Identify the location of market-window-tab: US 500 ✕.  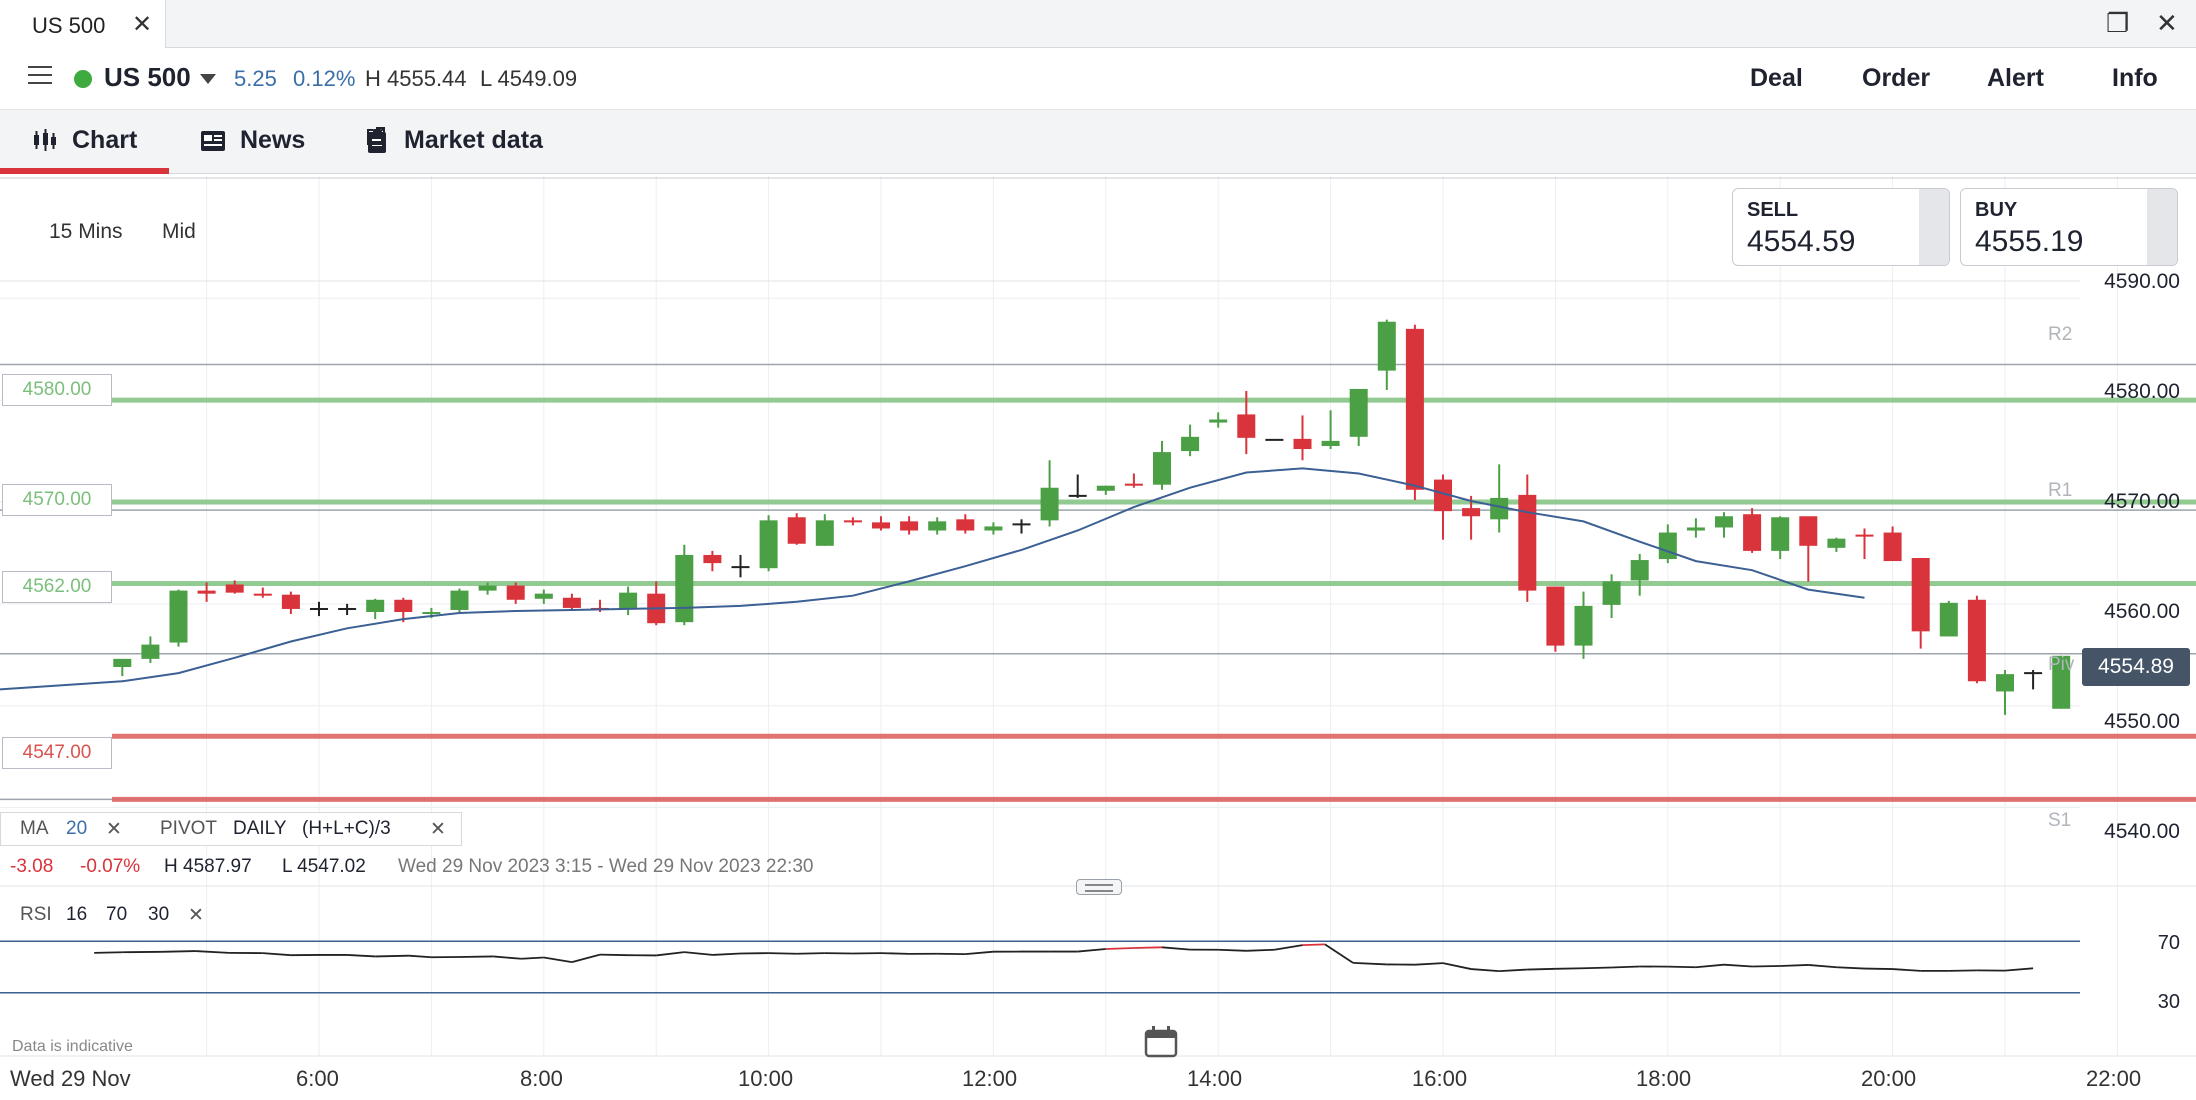
(83, 24).